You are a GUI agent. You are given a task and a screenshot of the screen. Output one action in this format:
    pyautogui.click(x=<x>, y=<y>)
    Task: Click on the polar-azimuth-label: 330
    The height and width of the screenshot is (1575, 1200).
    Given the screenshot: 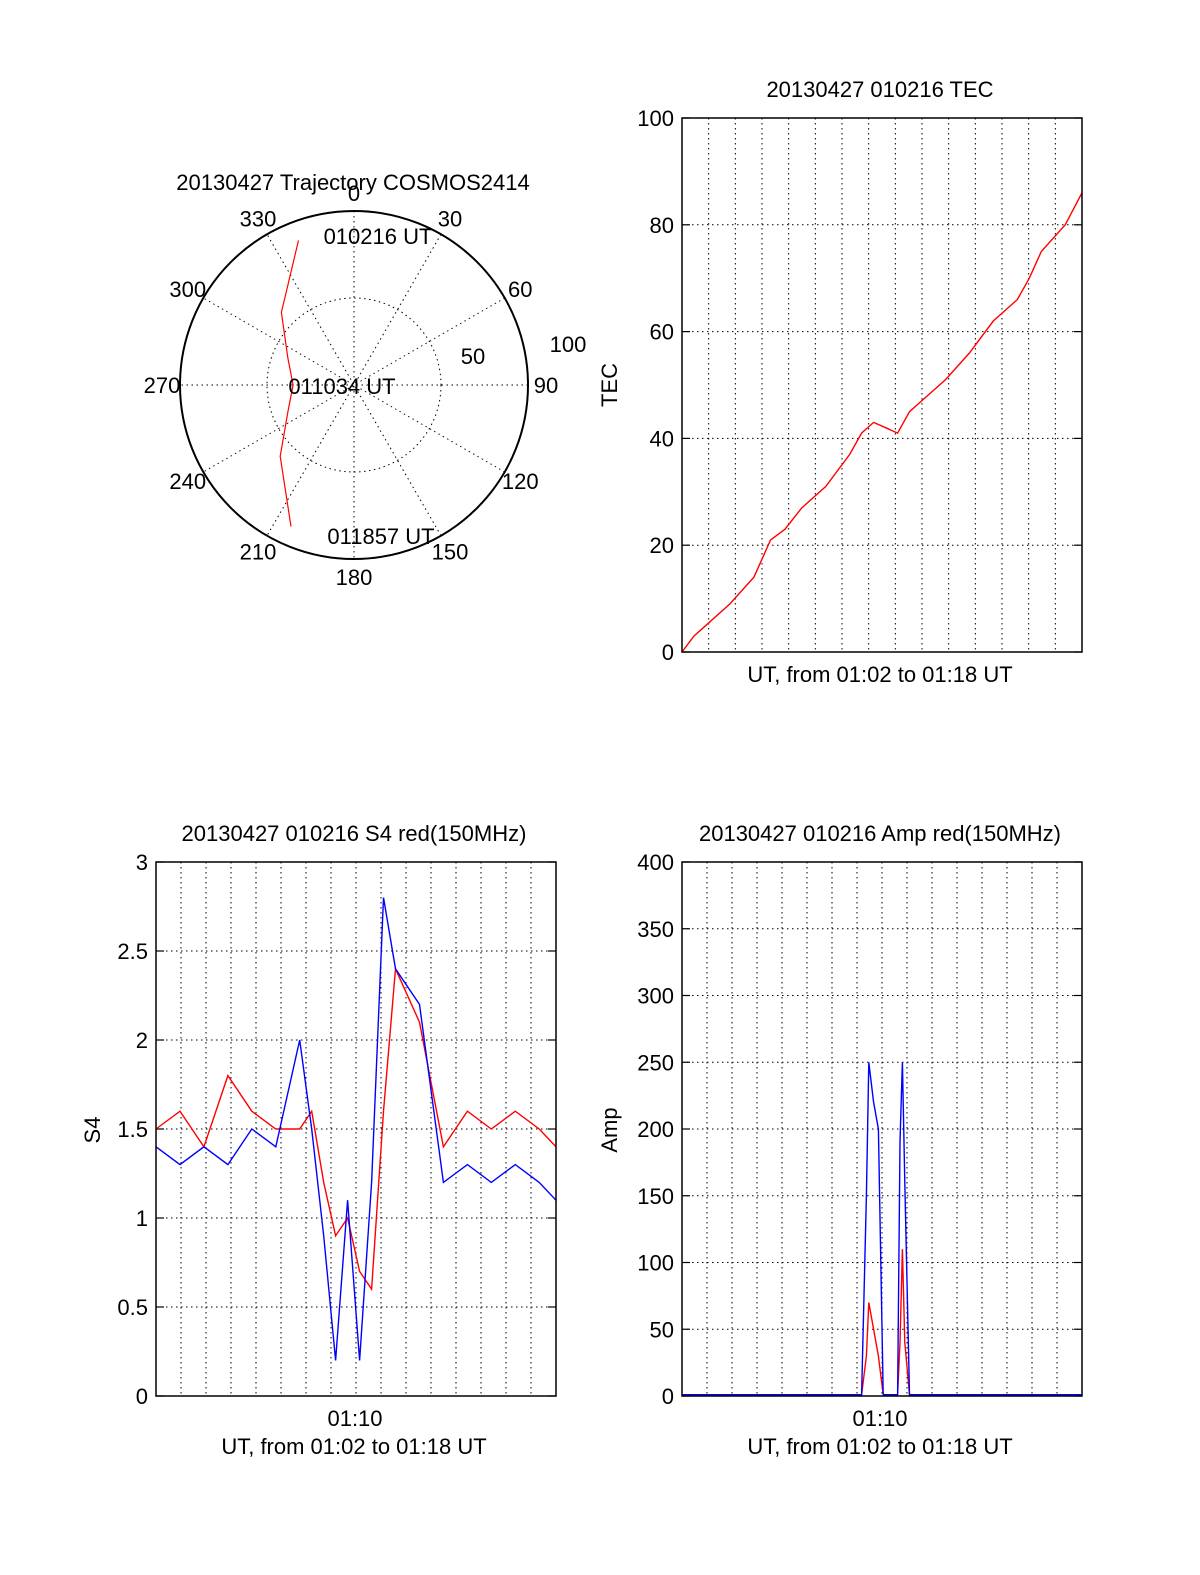 What is the action you would take?
    pyautogui.click(x=258, y=219)
    